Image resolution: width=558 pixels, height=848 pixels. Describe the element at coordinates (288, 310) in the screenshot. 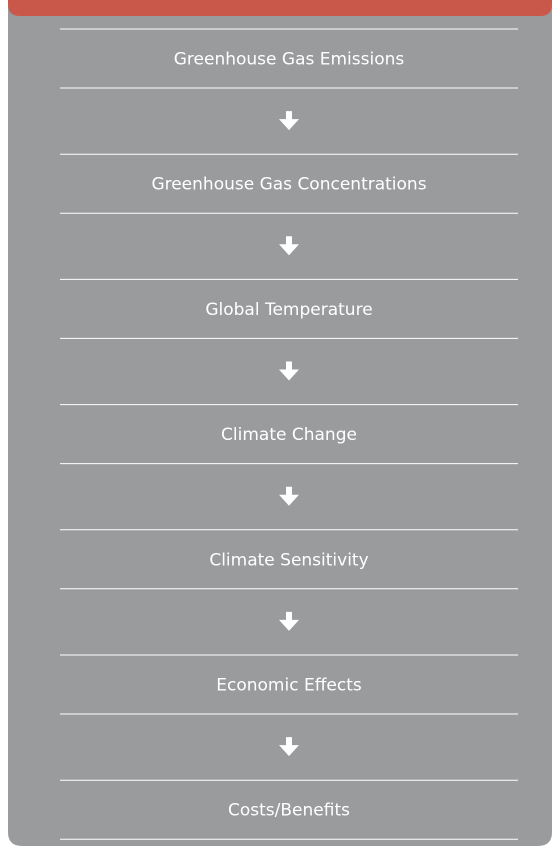

I see `node-label: Global Temperature` at that location.